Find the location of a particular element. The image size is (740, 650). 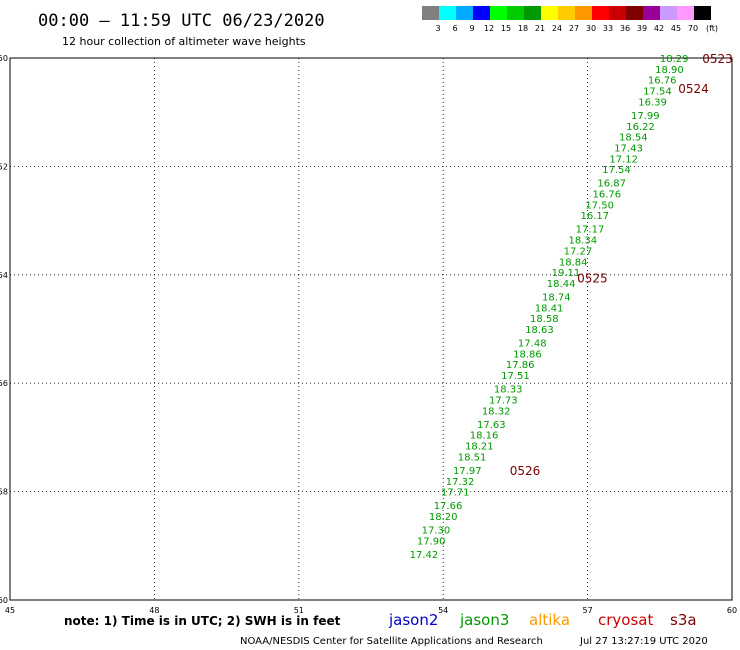

legend-label: 42 is located at coordinates (659, 28).